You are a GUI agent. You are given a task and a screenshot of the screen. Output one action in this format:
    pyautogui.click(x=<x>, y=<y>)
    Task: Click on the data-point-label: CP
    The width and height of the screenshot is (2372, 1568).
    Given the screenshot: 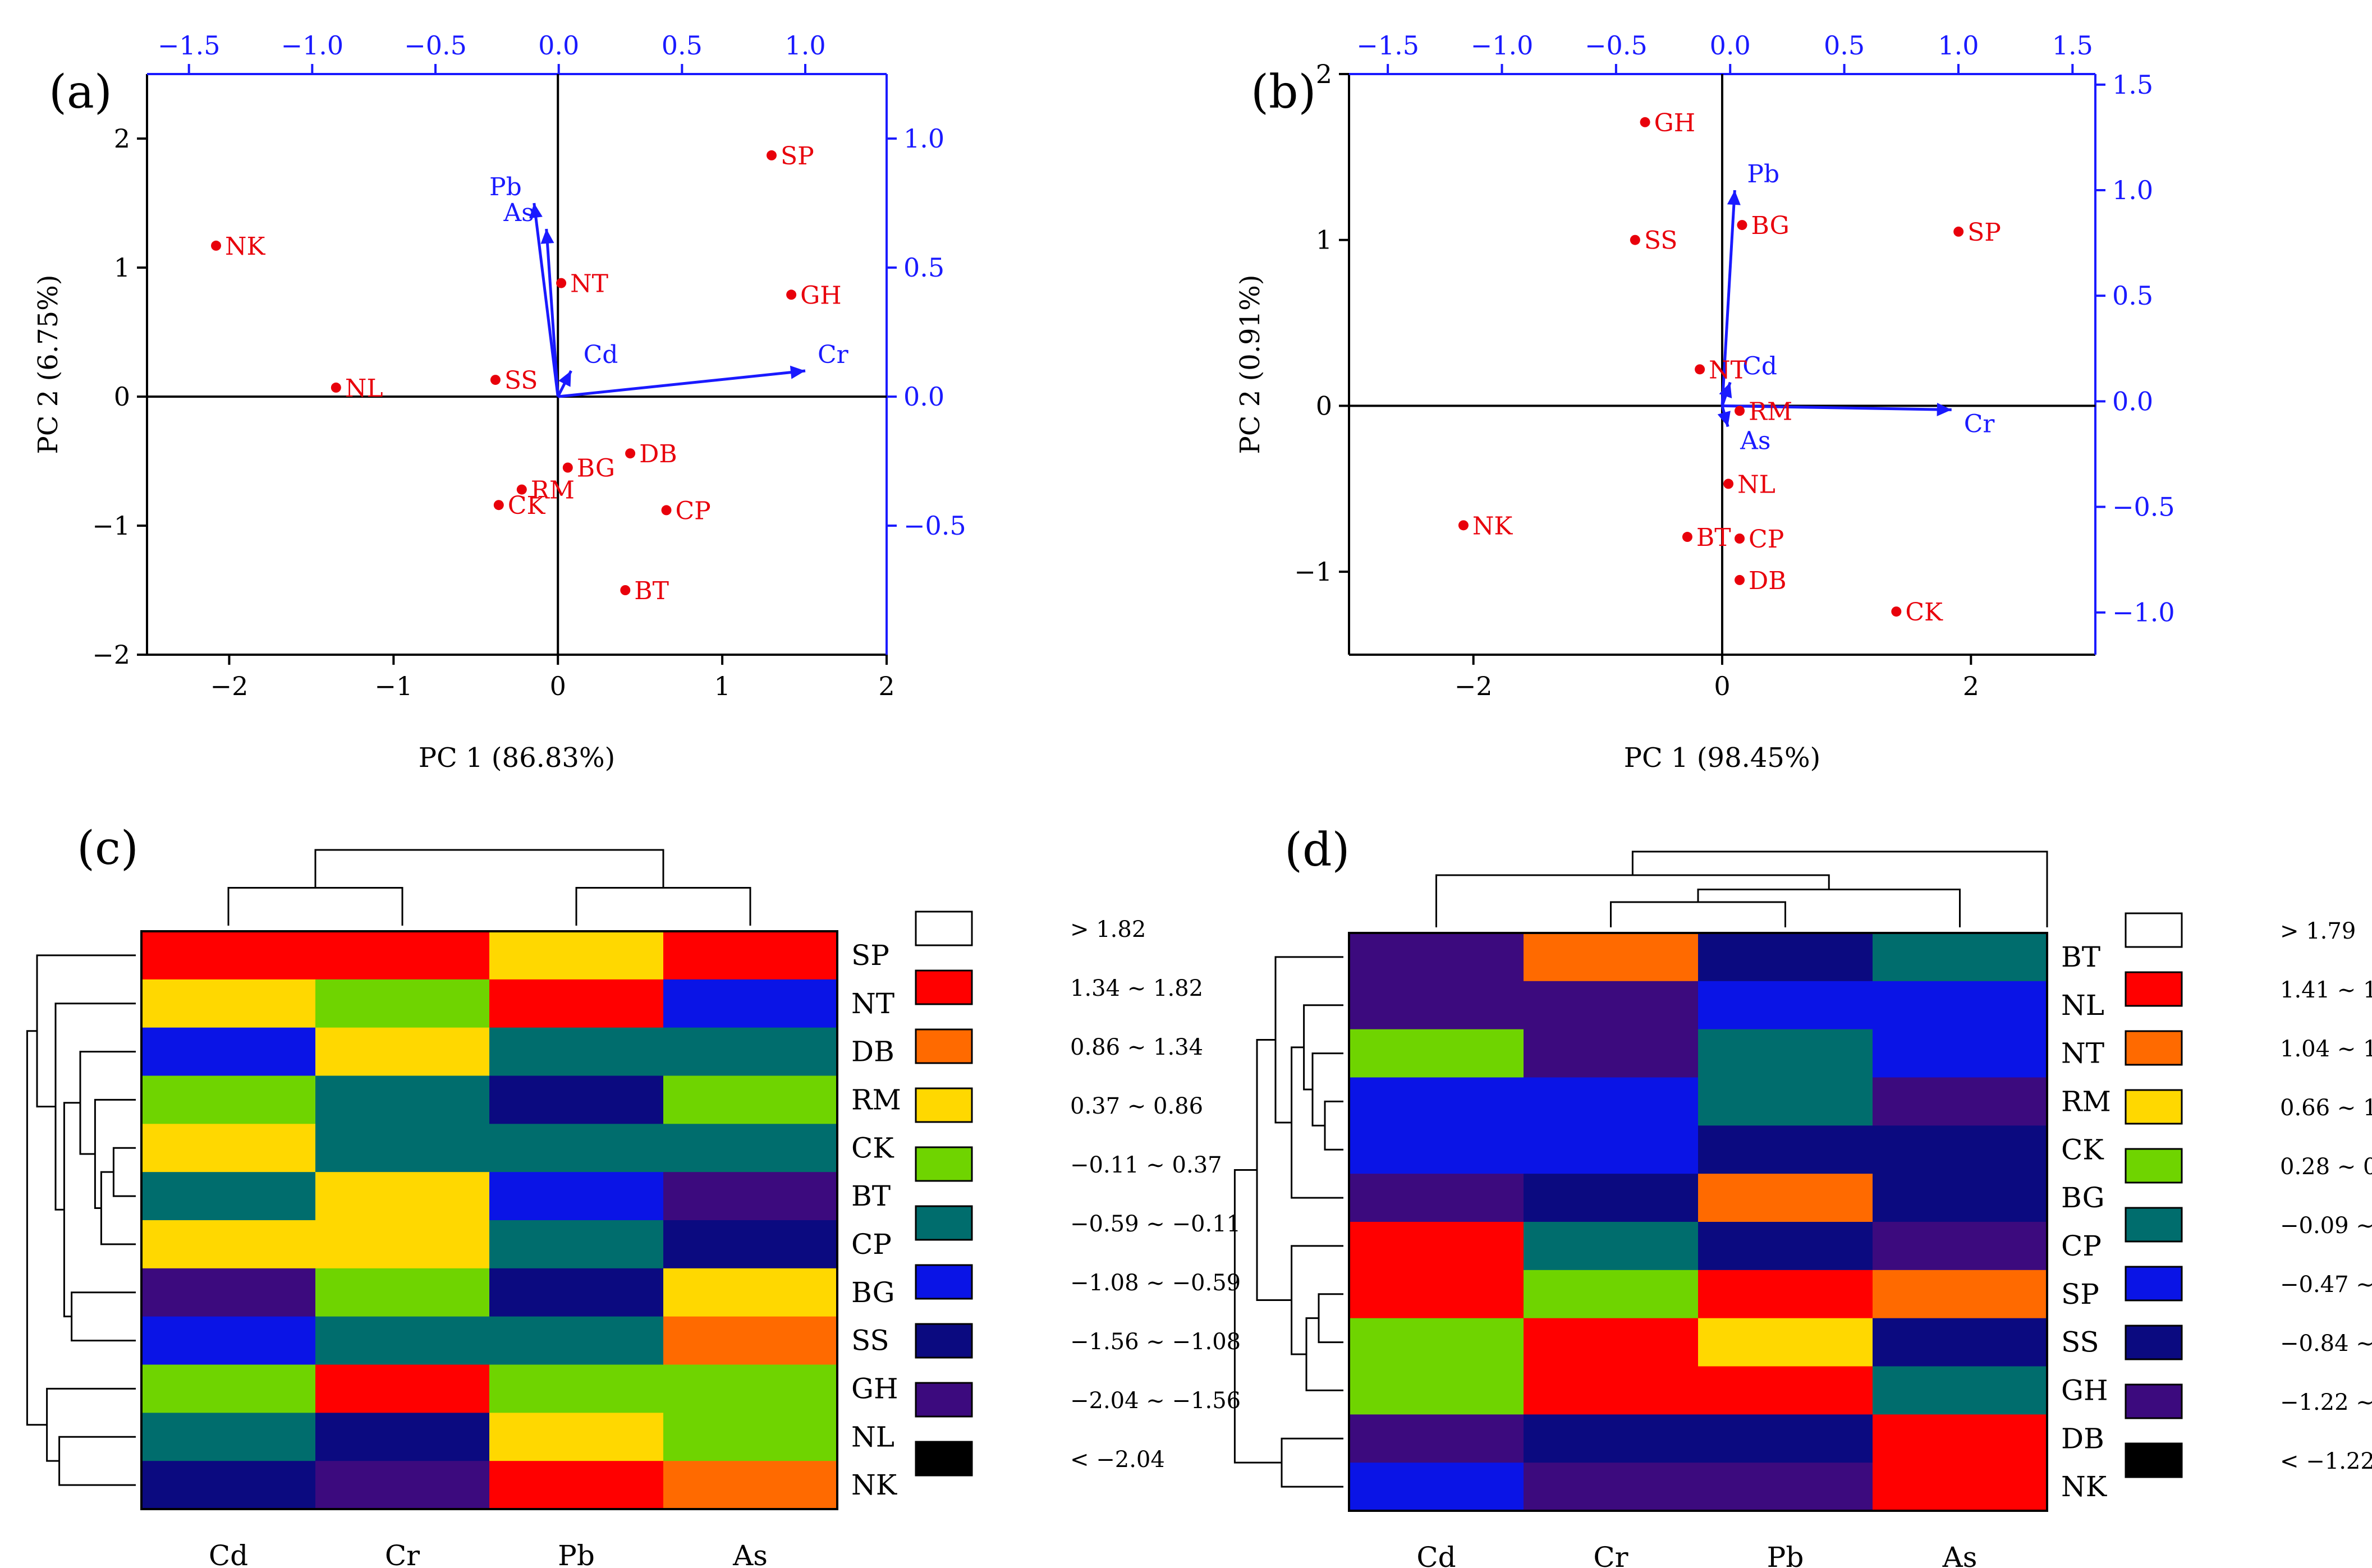 What is the action you would take?
    pyautogui.click(x=1767, y=539)
    